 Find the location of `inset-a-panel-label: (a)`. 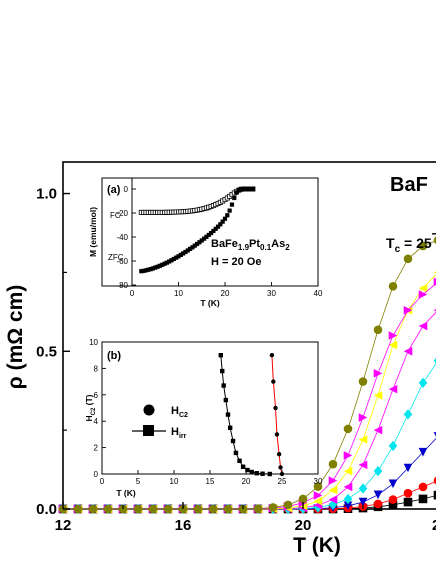

inset-a-panel-label: (a) is located at coordinates (114, 190).